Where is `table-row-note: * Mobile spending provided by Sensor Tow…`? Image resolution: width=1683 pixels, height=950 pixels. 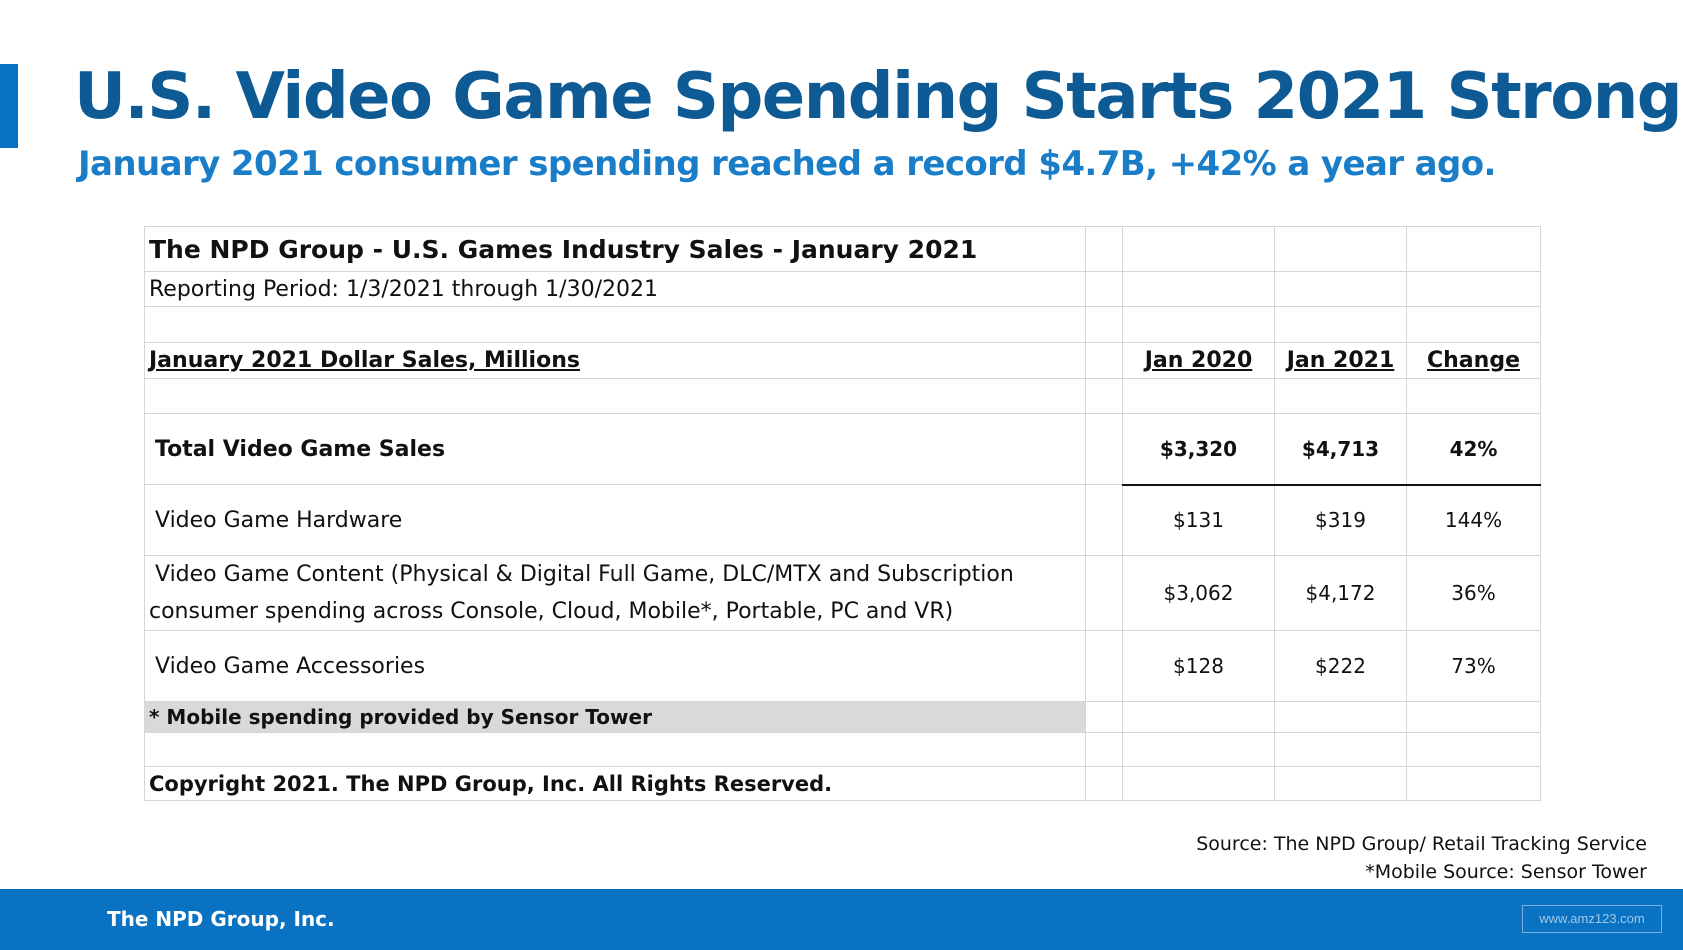
table-row-note: * Mobile spending provided by Sensor Tow… is located at coordinates (842, 717).